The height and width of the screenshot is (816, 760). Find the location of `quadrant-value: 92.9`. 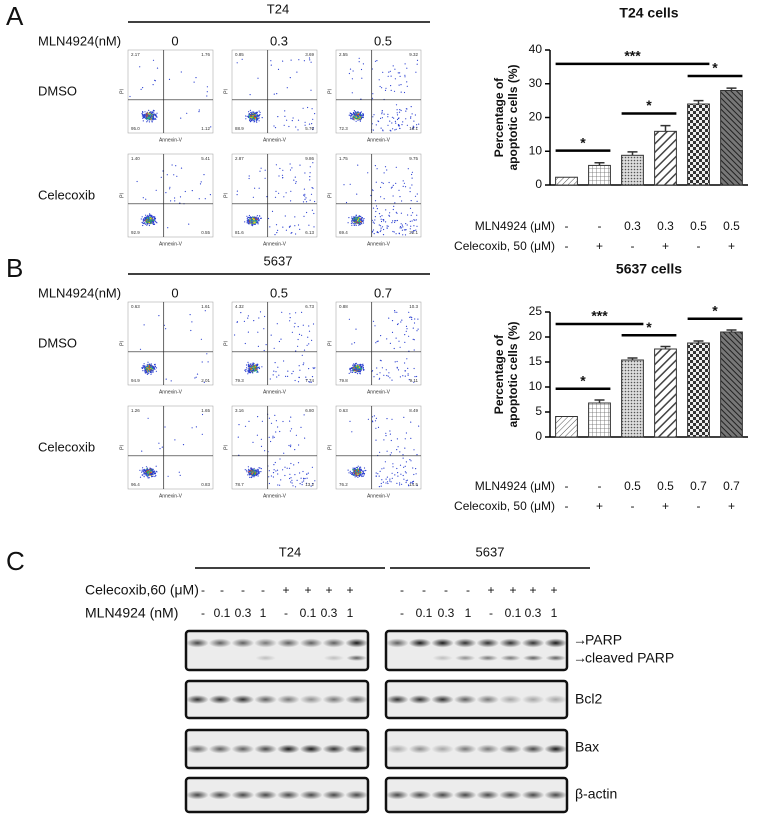

quadrant-value: 92.9 is located at coordinates (135, 232).